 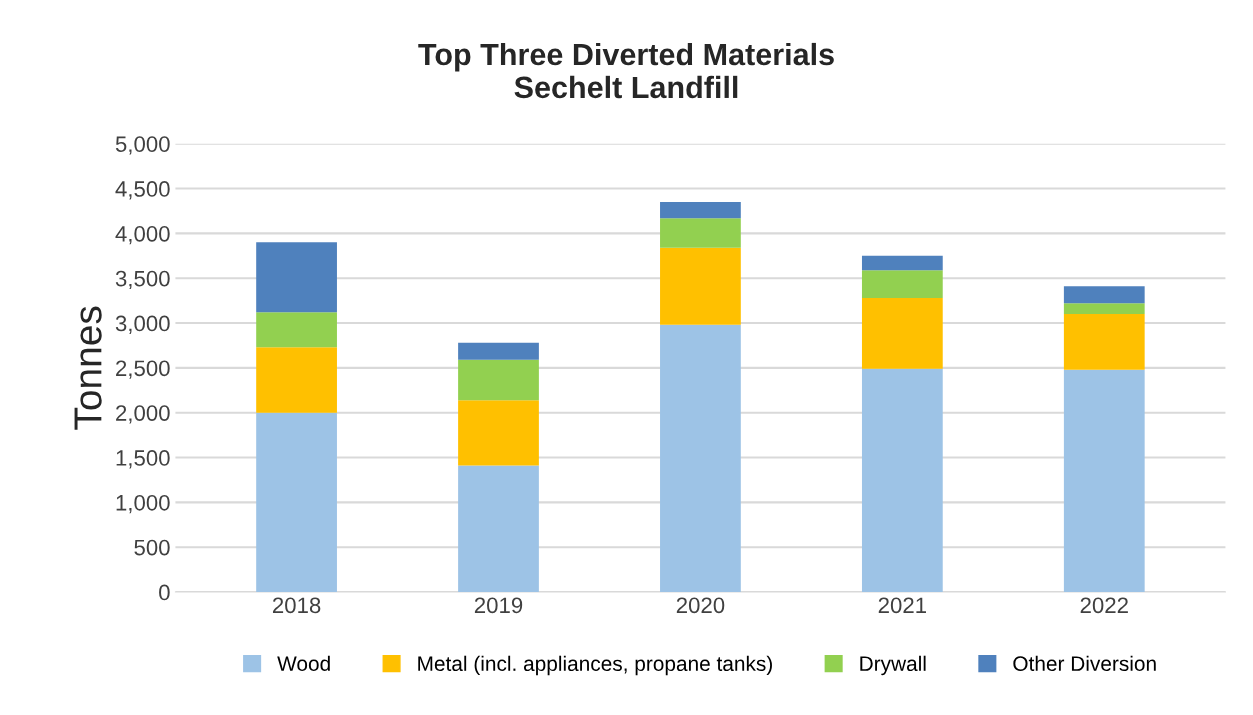 I want to click on x-tick-label: 2020, so click(x=700, y=605).